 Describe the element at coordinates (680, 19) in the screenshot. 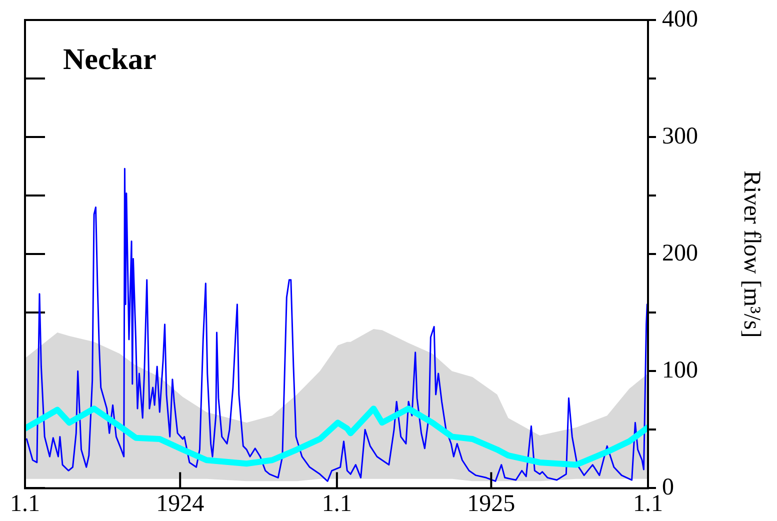

I see `y-tick-label: 400` at that location.